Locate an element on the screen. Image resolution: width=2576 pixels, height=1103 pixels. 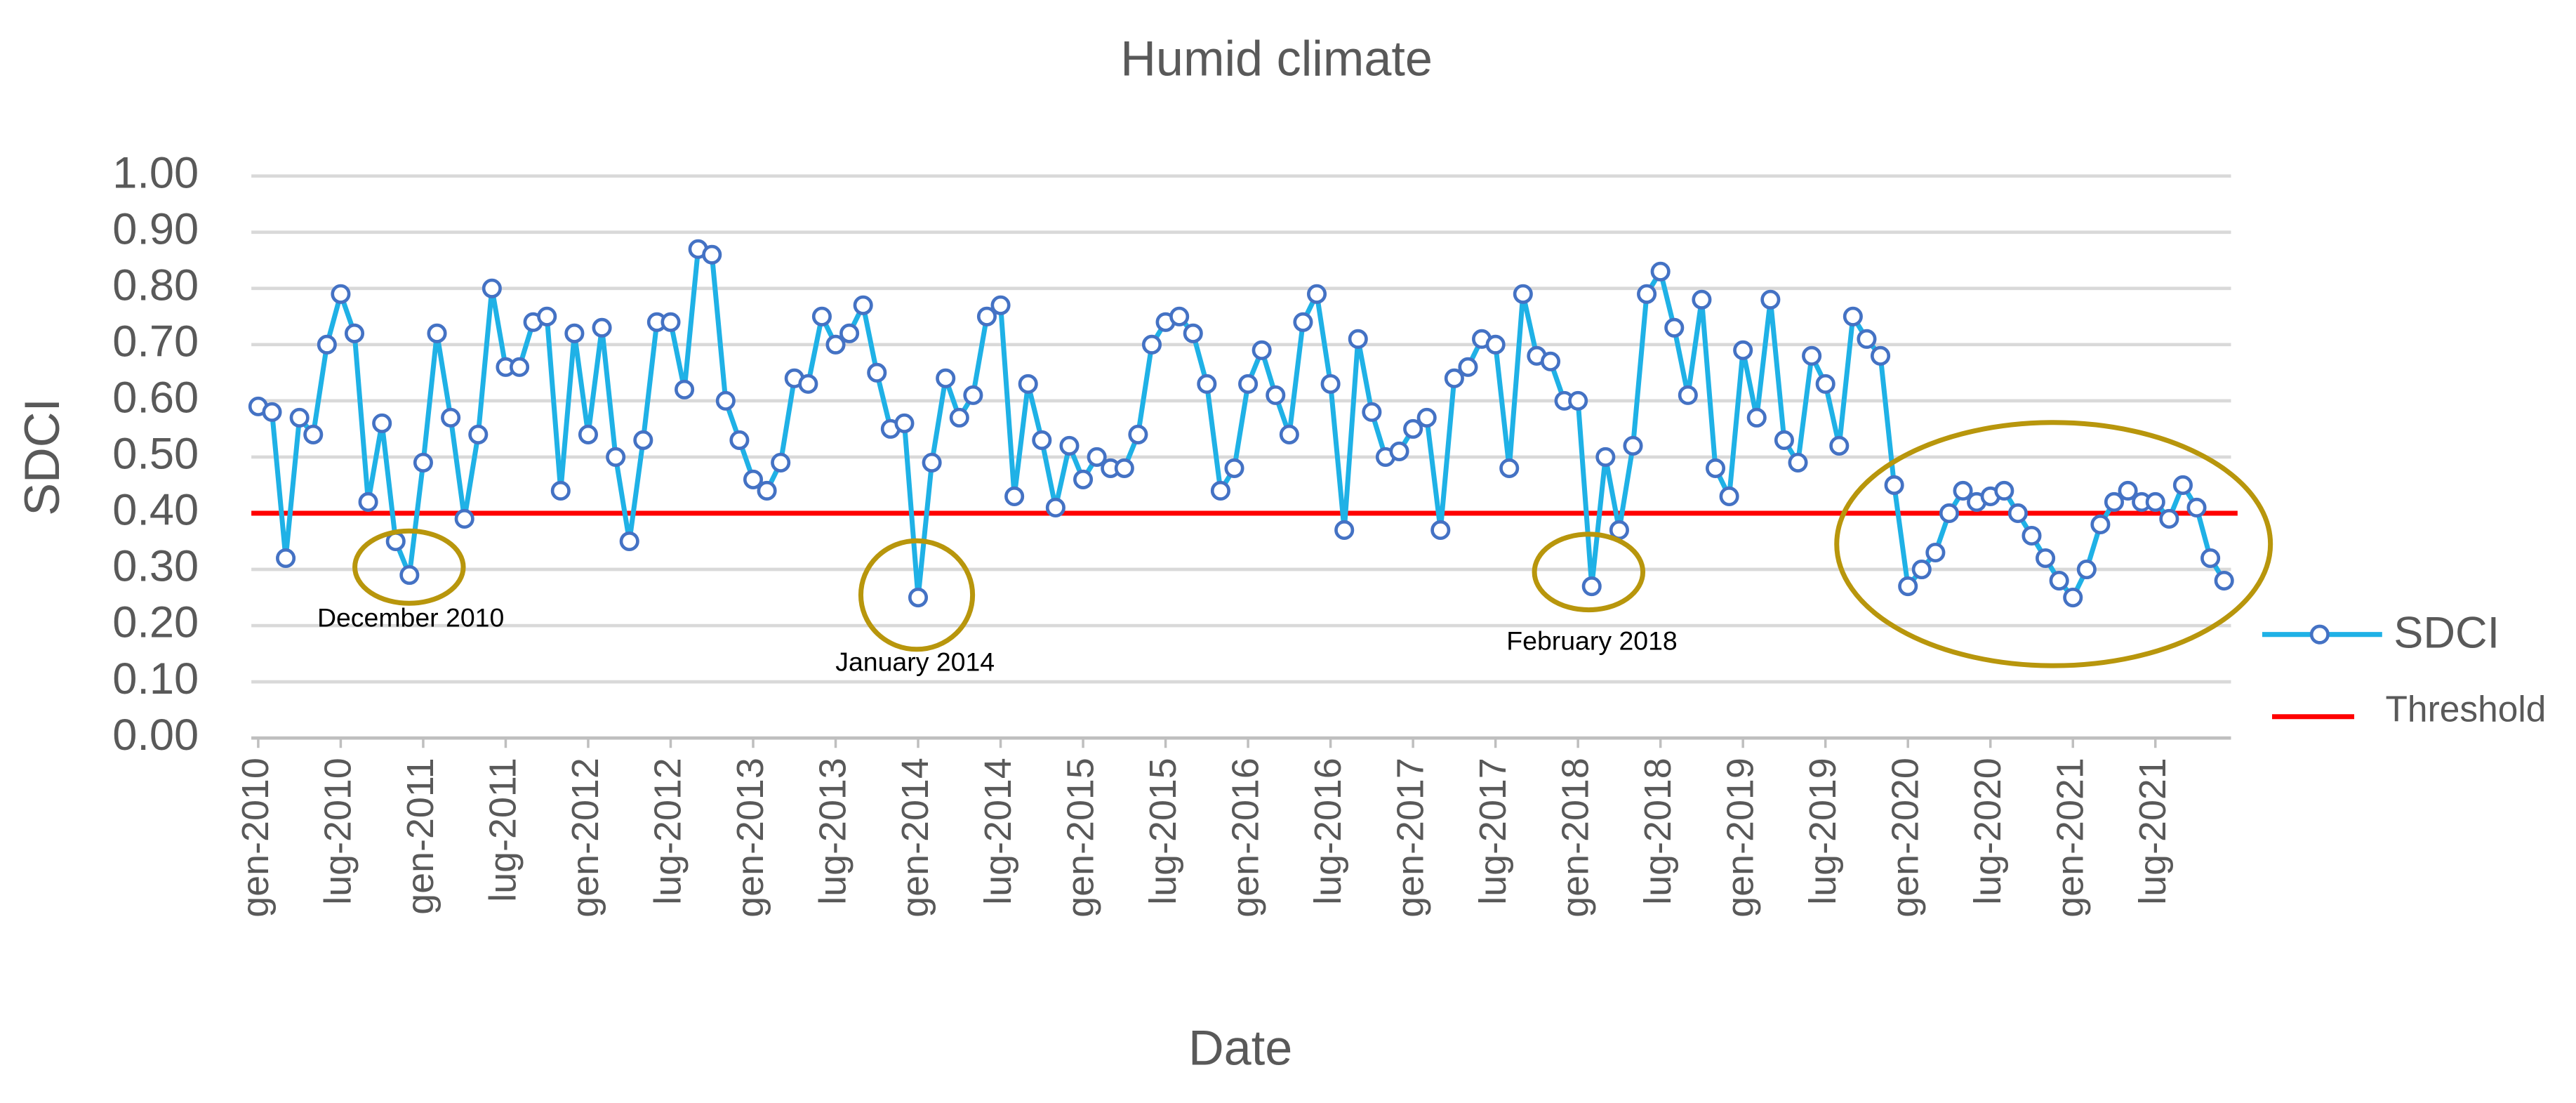
x-tick-label: gen-2014 is located at coordinates (915, 837).